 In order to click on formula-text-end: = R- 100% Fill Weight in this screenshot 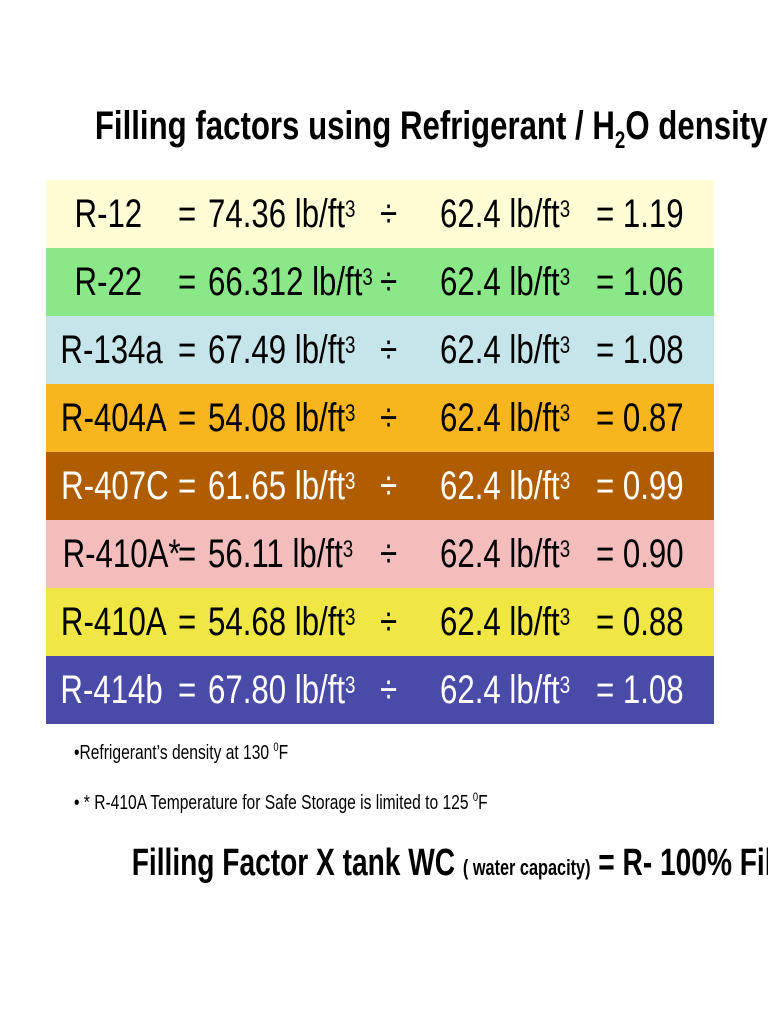, I will do `click(683, 863)`.